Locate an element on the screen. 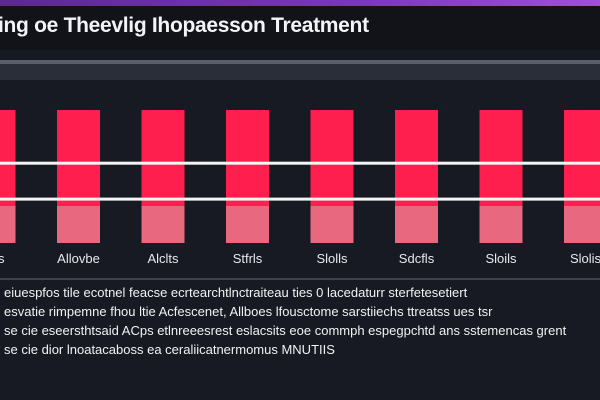 This screenshot has height=400, width=600. chart-divider is located at coordinates (300, 279).